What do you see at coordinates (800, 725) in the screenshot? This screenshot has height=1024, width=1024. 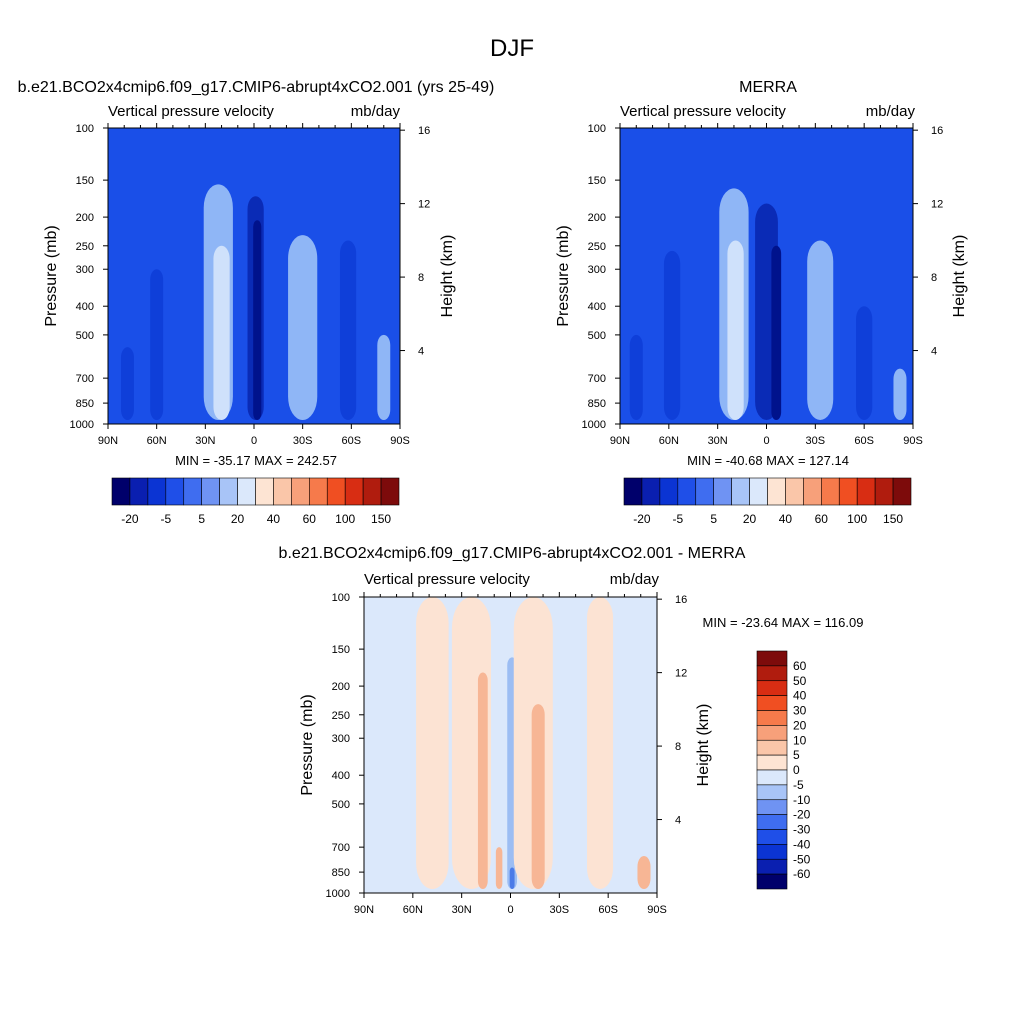 I see `diff-colorbar-label: 20` at bounding box center [800, 725].